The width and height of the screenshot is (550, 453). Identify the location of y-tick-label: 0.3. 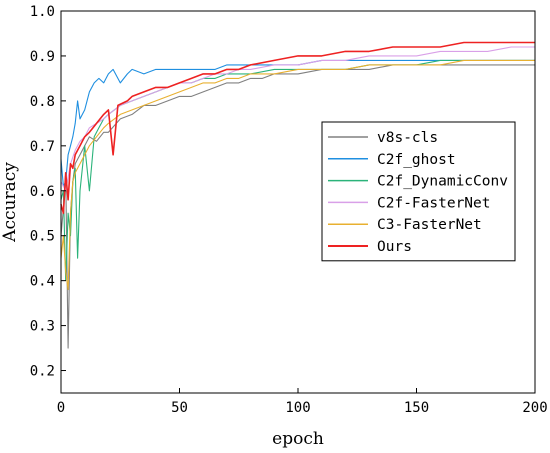
(42, 327).